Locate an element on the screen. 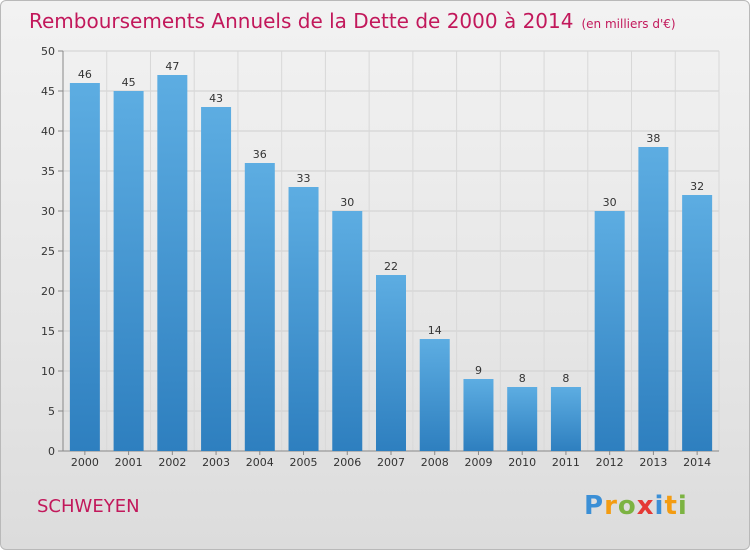  y-tick-label: 0 is located at coordinates (51, 451).